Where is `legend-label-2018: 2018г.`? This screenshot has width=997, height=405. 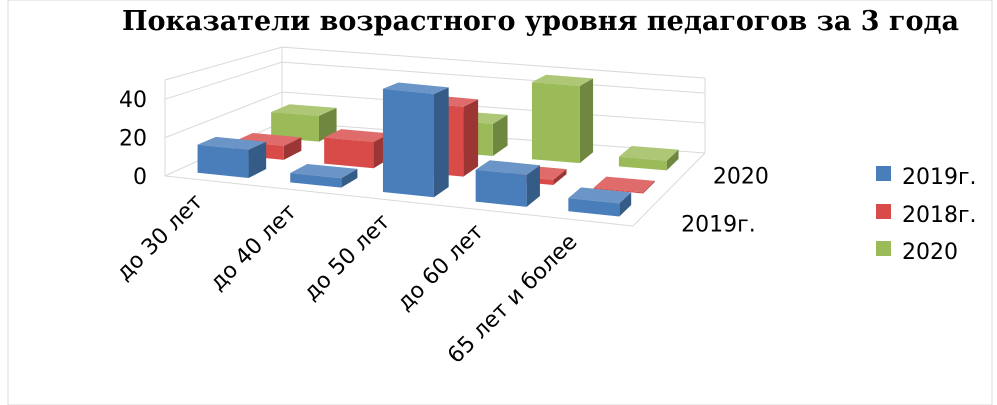 legend-label-2018: 2018г. is located at coordinates (939, 215).